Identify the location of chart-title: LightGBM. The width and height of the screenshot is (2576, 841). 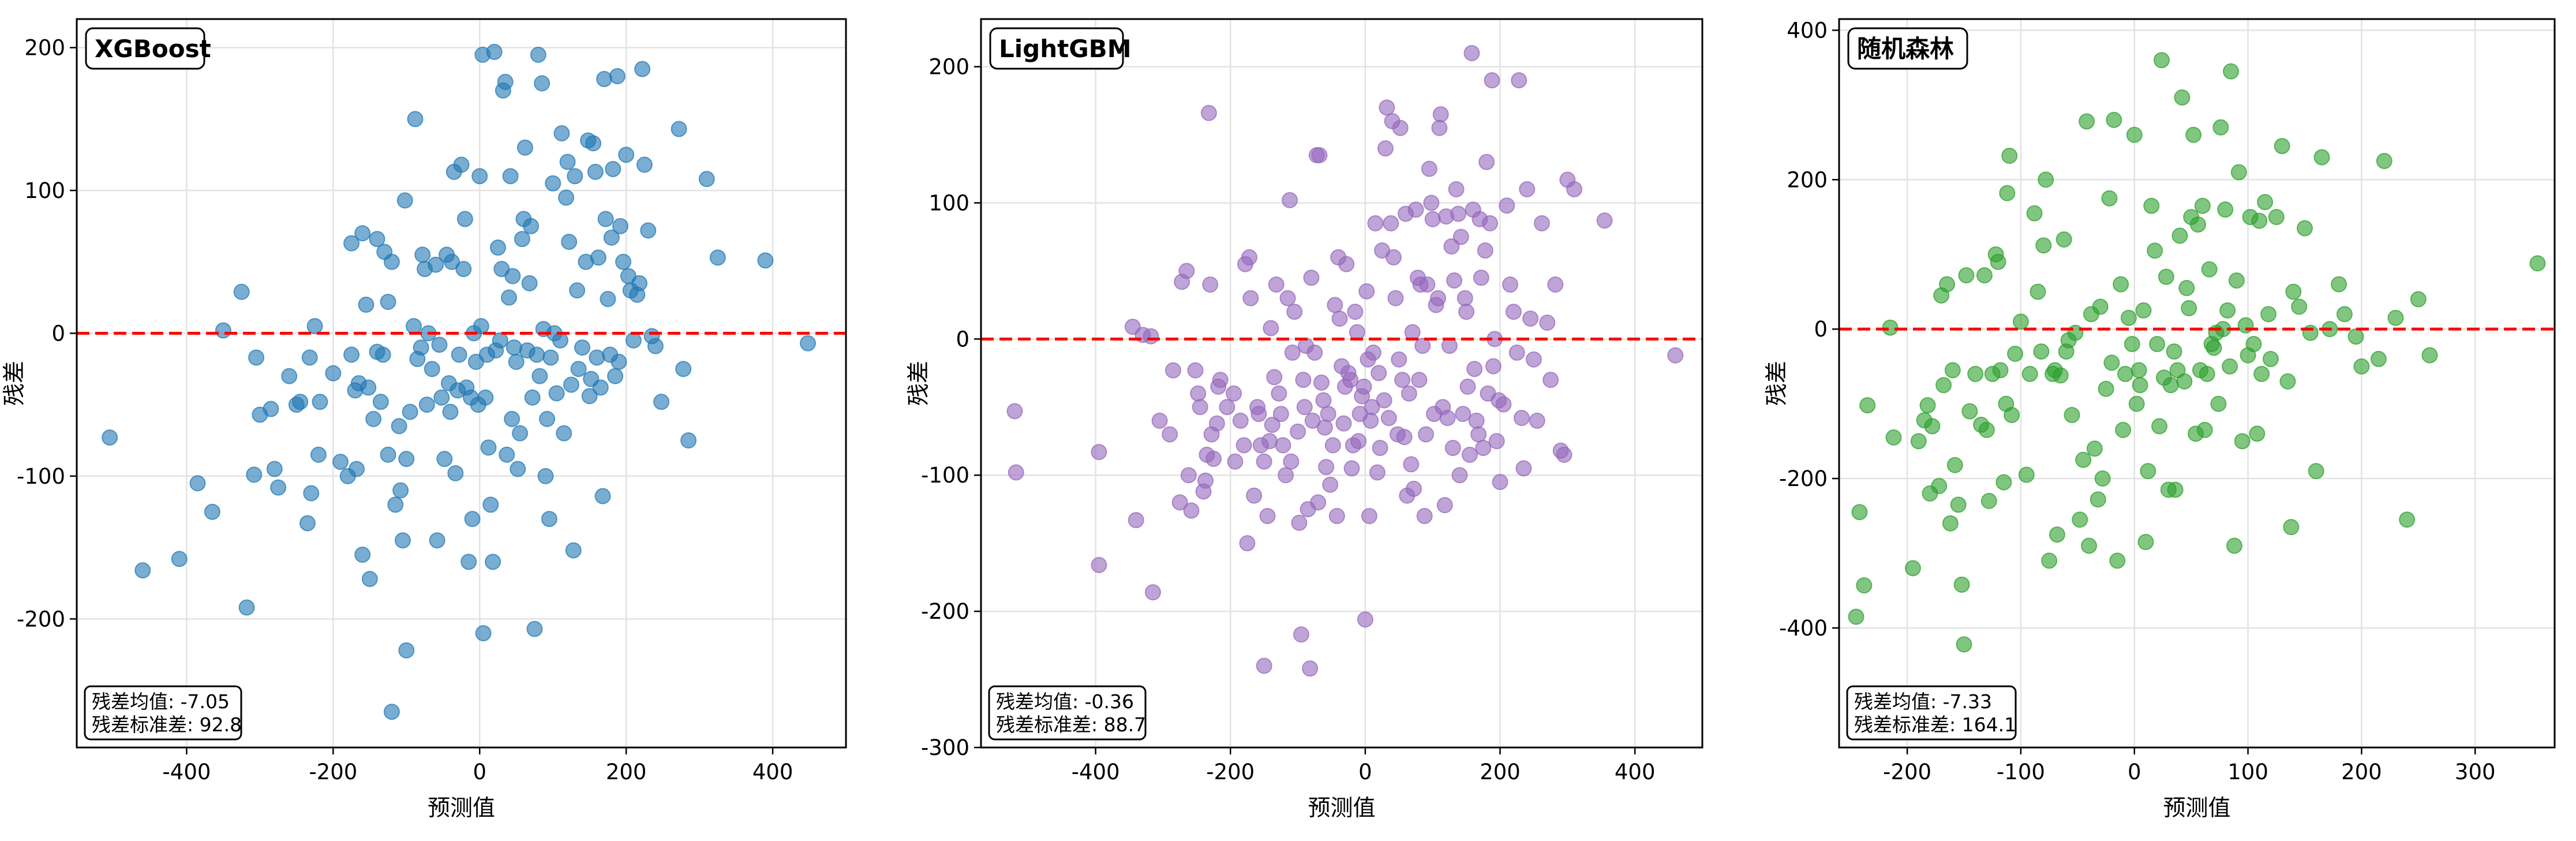
(1065, 49).